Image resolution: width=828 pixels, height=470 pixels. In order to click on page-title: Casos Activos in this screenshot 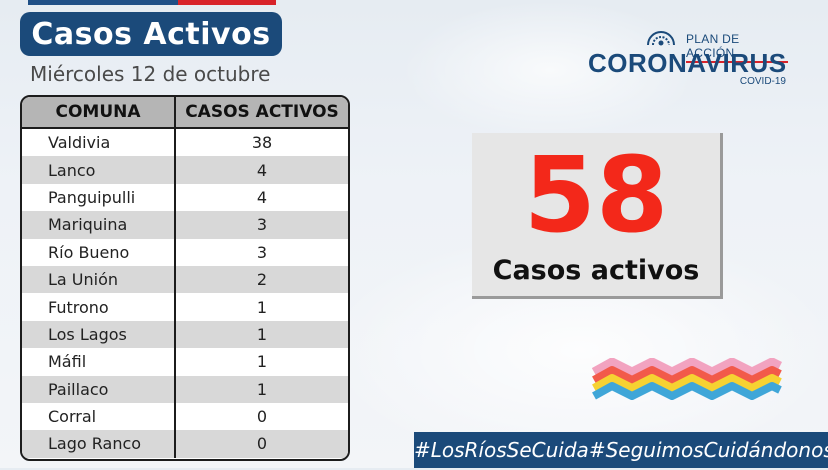, I will do `click(151, 34)`.